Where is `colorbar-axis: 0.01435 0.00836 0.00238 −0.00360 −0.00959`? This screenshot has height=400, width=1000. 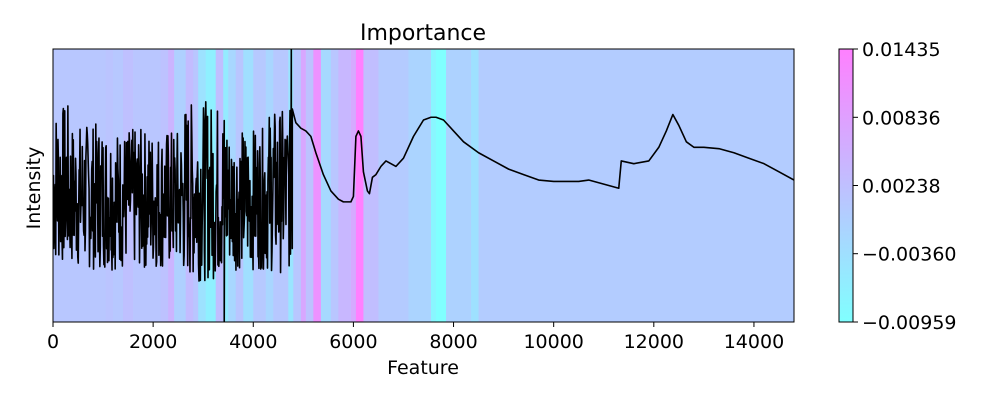
colorbar-axis: 0.01435 0.00836 0.00238 −0.00360 −0.00959 is located at coordinates (905, 186).